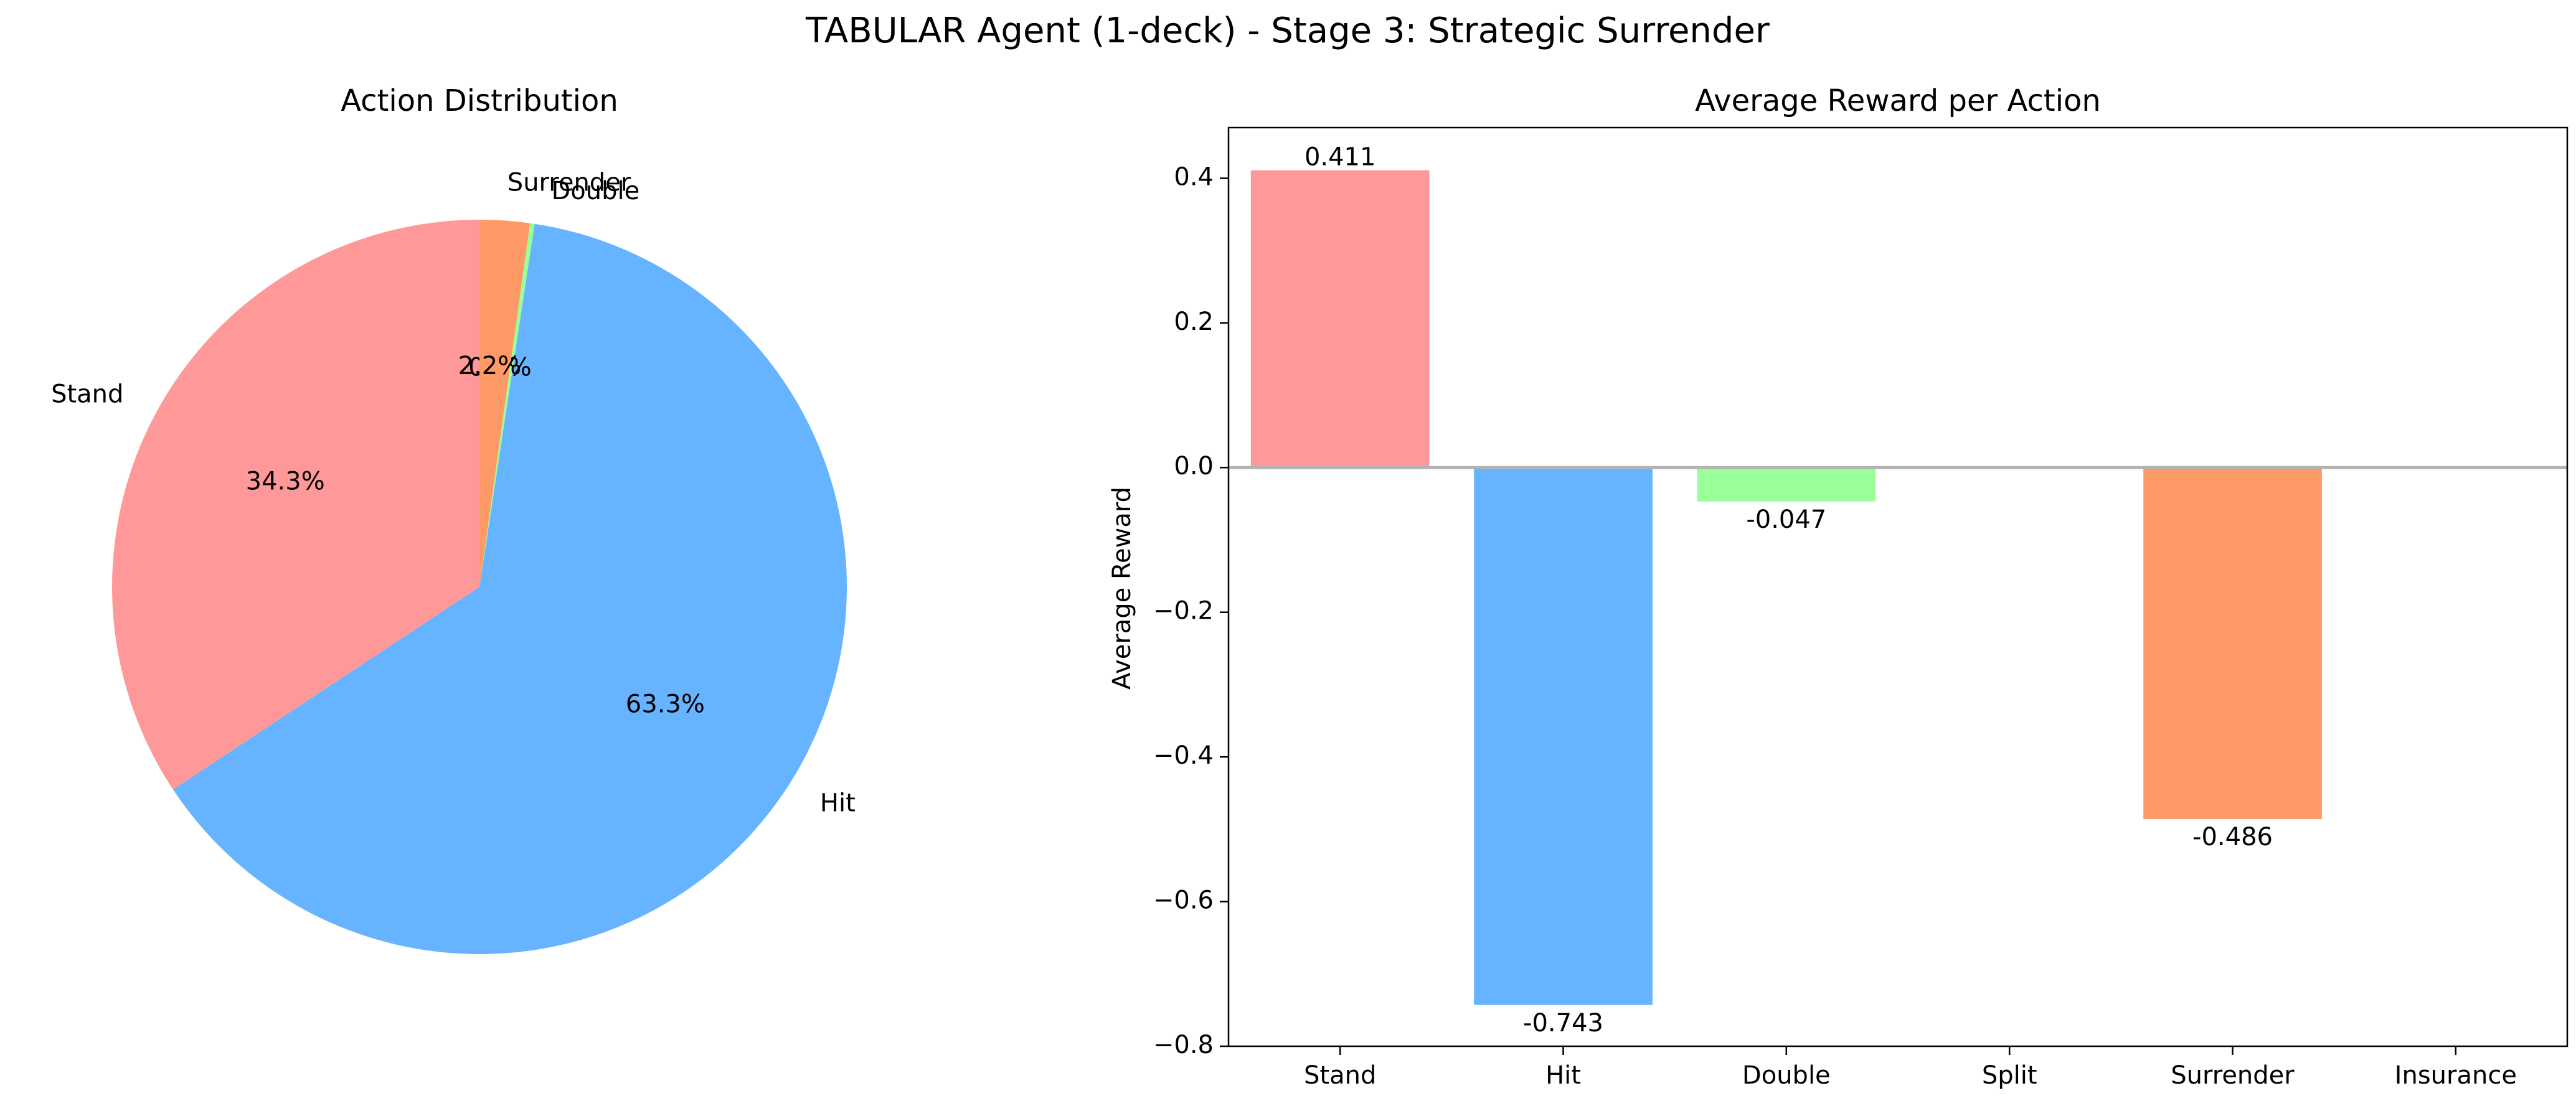 The image size is (2576, 1106). Describe the element at coordinates (1194, 322) in the screenshot. I see `y-tick-label: 0.2` at that location.